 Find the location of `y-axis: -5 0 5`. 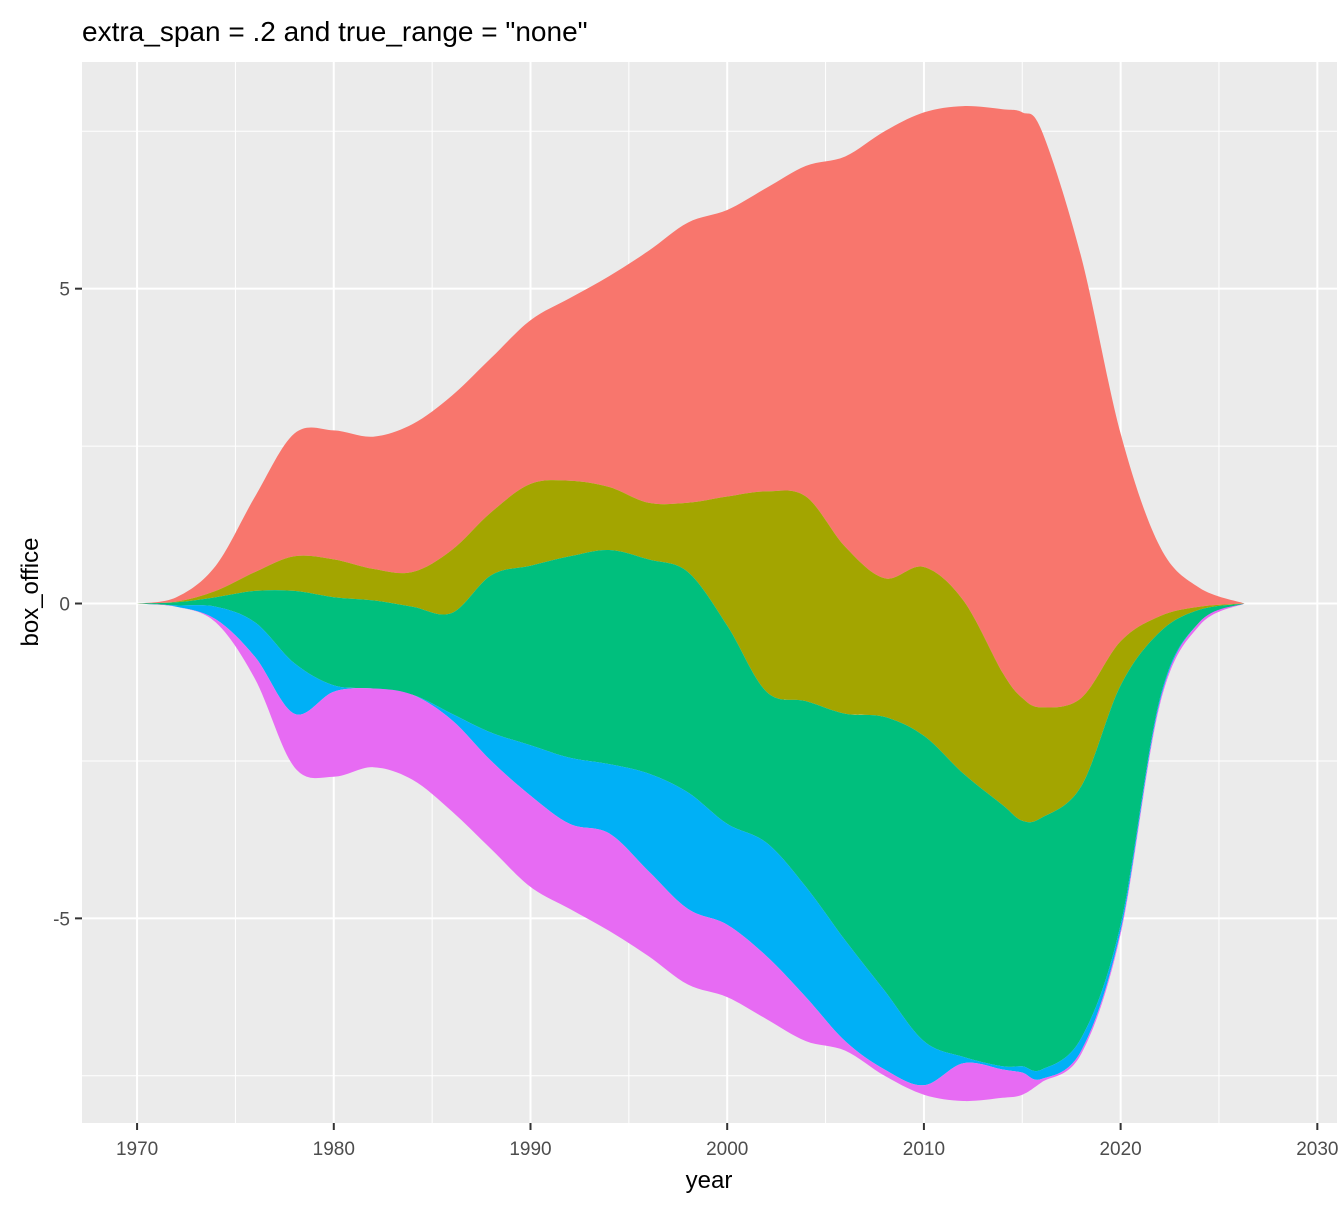

y-axis: -5 0 5 is located at coordinates (67, 605).